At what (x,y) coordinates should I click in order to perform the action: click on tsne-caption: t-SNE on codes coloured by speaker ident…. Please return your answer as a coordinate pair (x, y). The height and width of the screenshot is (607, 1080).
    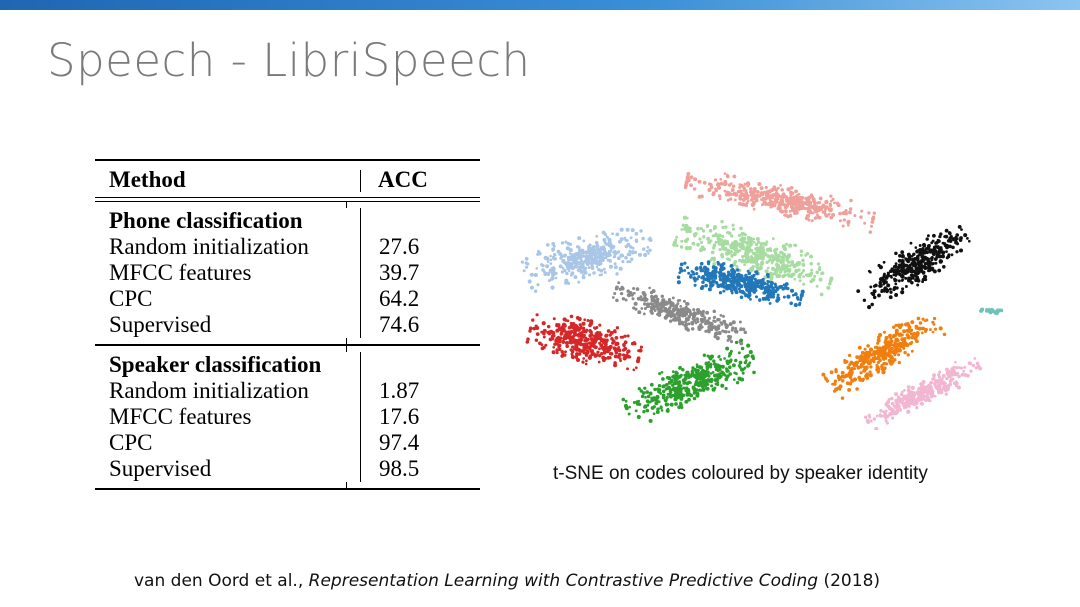
    Looking at the image, I should click on (740, 473).